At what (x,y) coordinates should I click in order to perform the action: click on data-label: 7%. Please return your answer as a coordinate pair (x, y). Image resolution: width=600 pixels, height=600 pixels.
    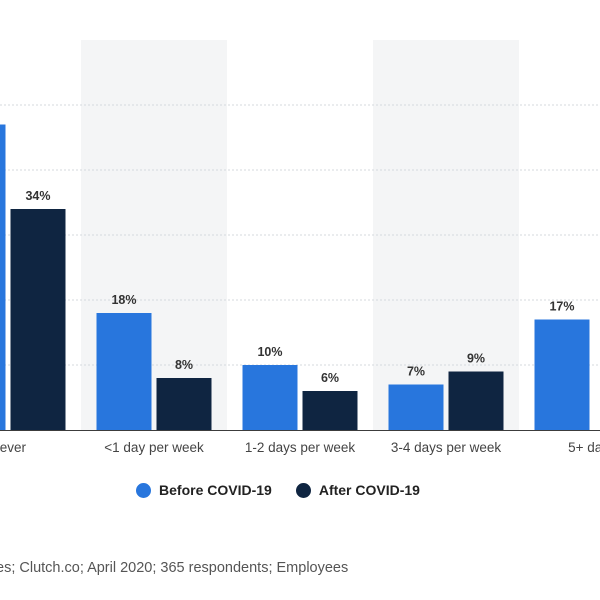
    Looking at the image, I should click on (416, 372).